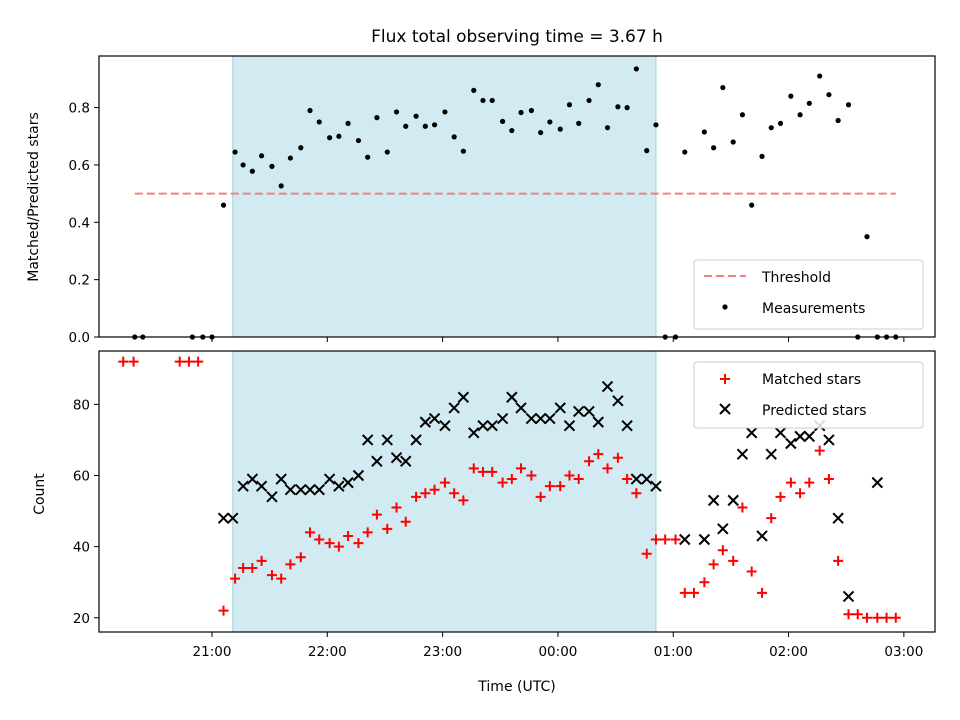  Describe the element at coordinates (81, 405) in the screenshot. I see `bottom-y-tick-label: 80` at that location.